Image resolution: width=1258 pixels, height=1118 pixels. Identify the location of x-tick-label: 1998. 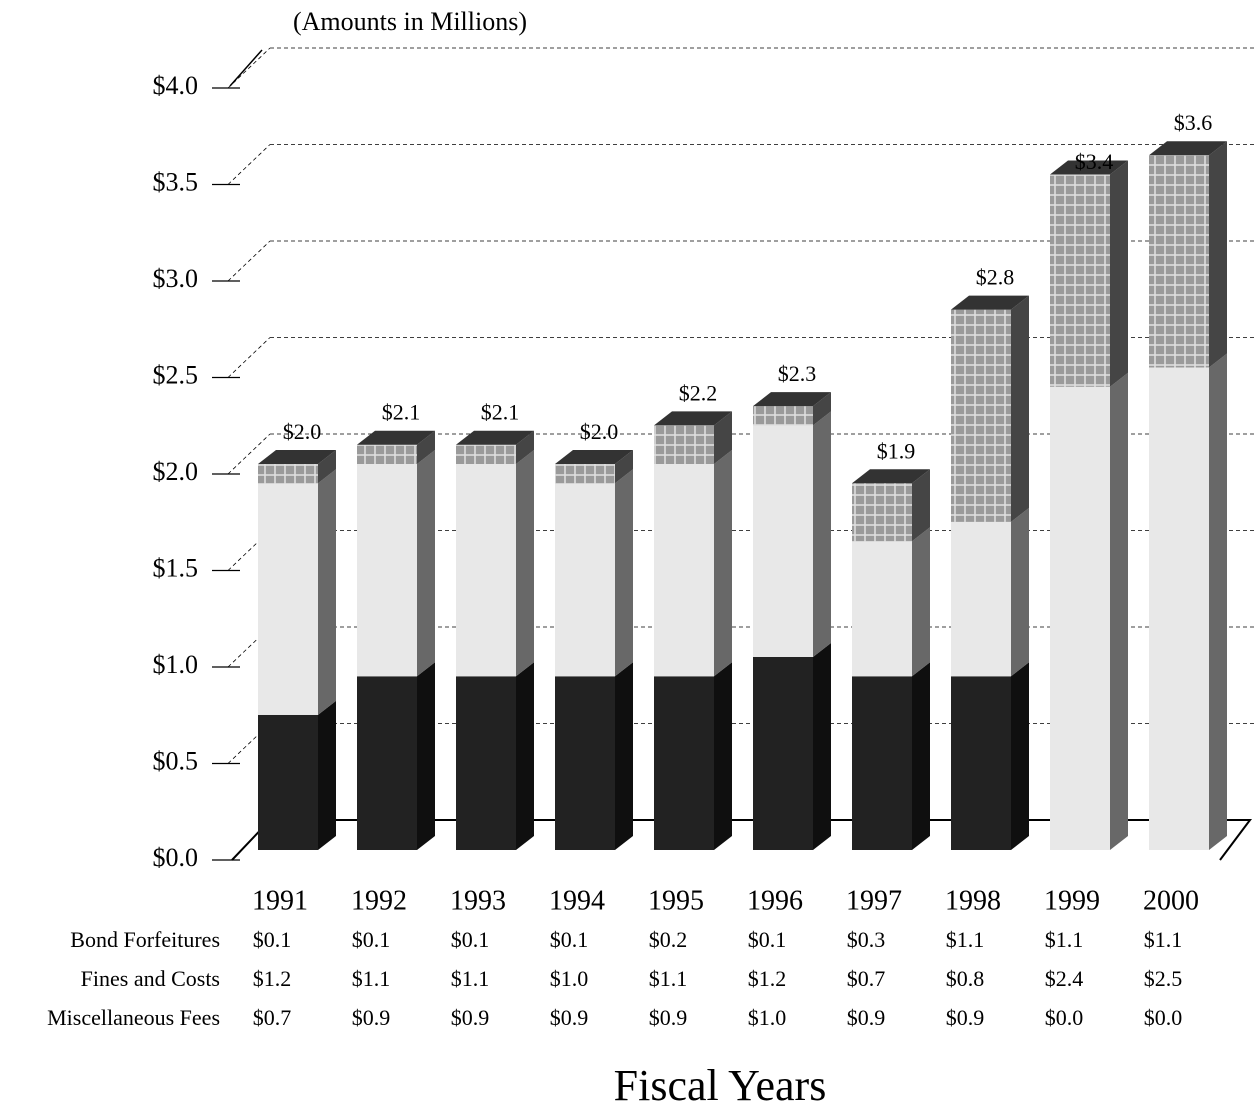
(973, 900).